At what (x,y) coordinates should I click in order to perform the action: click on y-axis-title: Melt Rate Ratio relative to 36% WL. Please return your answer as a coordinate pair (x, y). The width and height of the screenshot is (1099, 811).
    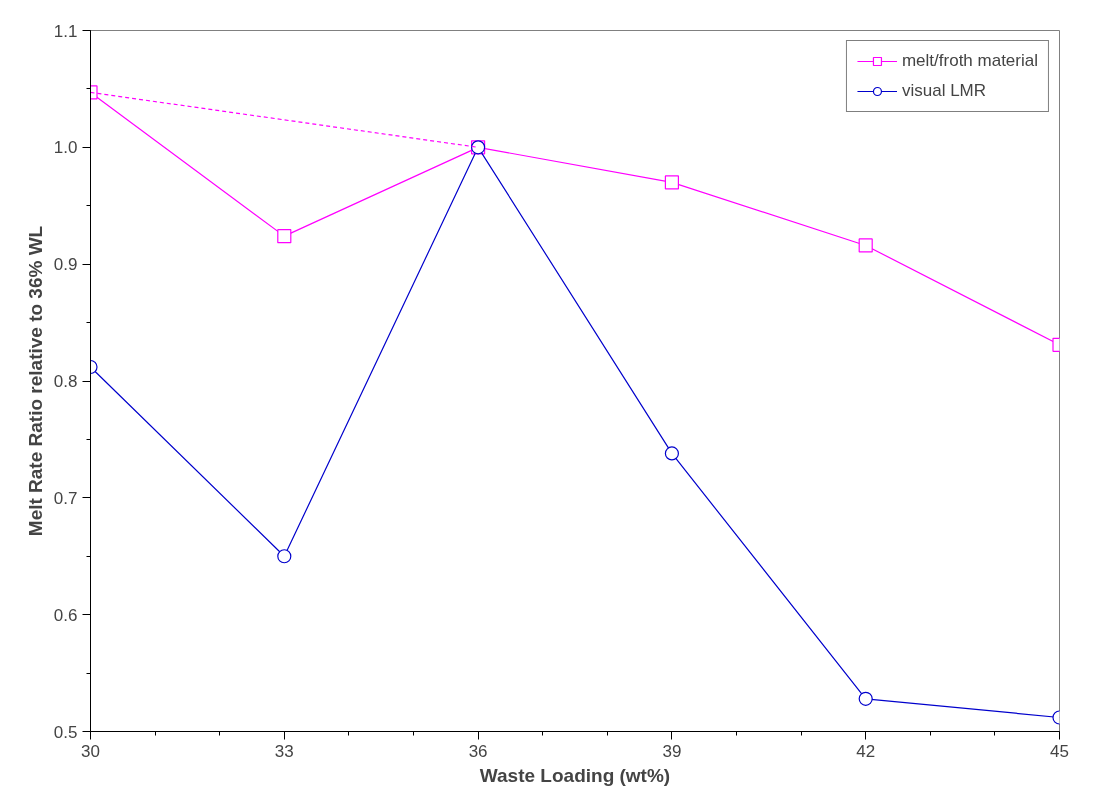
    Looking at the image, I should click on (35, 381).